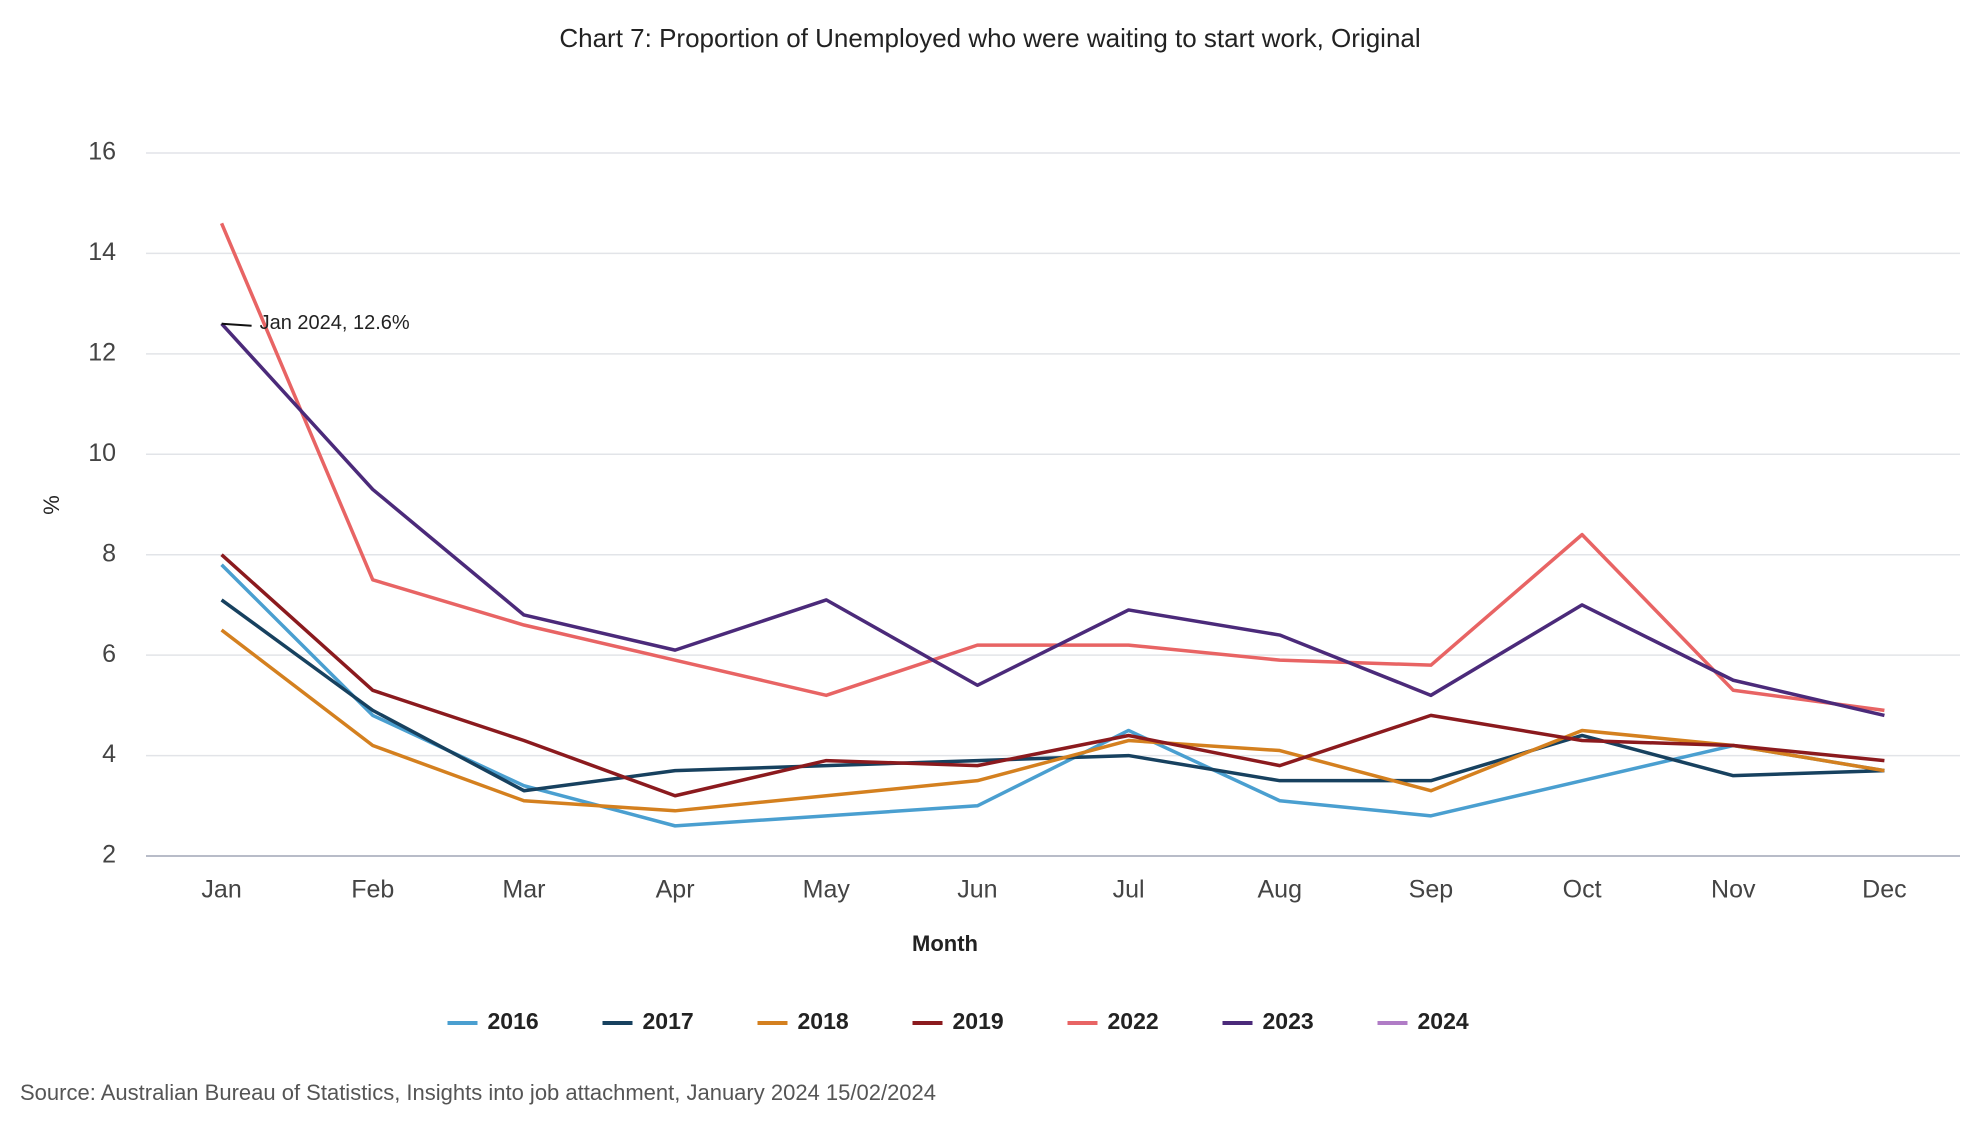 Image resolution: width=1980 pixels, height=1140 pixels. What do you see at coordinates (109, 855) in the screenshot?
I see `y-tick-label: 2` at bounding box center [109, 855].